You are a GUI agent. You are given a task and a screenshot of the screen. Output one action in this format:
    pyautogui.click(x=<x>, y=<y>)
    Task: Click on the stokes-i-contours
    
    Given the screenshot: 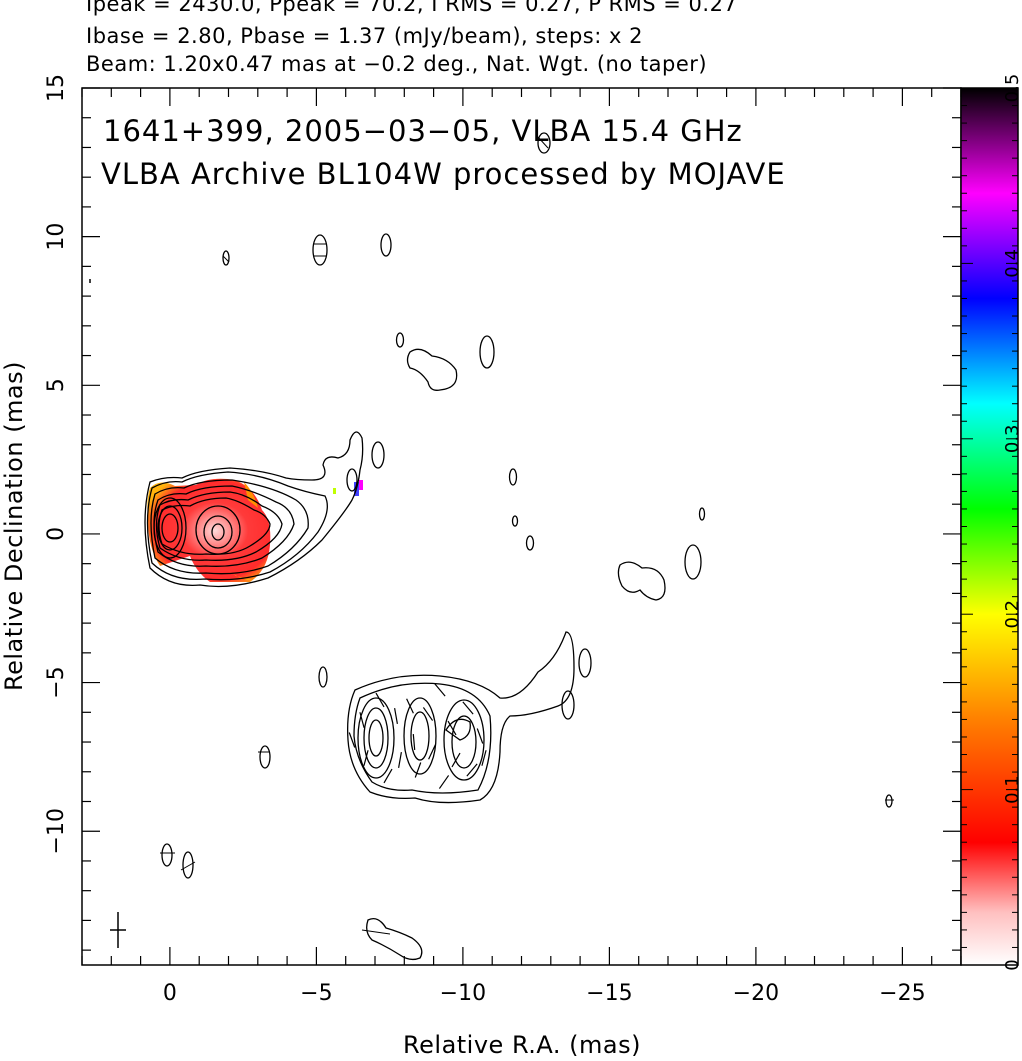 What is the action you would take?
    pyautogui.click(x=264, y=509)
    